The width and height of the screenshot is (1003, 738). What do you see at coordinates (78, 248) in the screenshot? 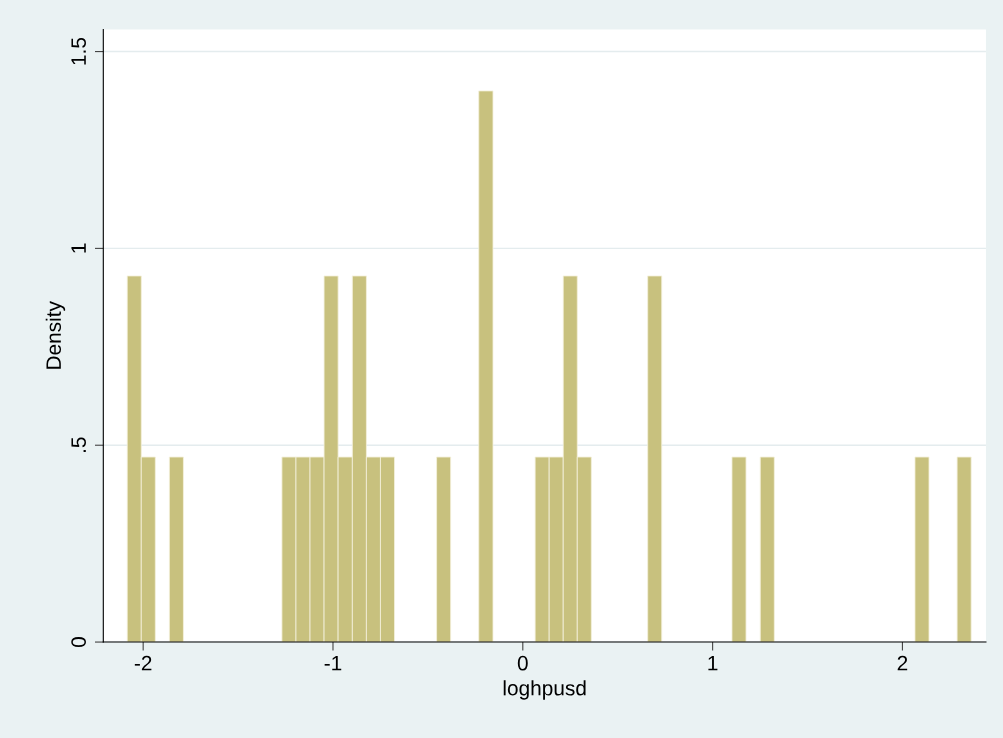
I see `y-tick-label: 1` at bounding box center [78, 248].